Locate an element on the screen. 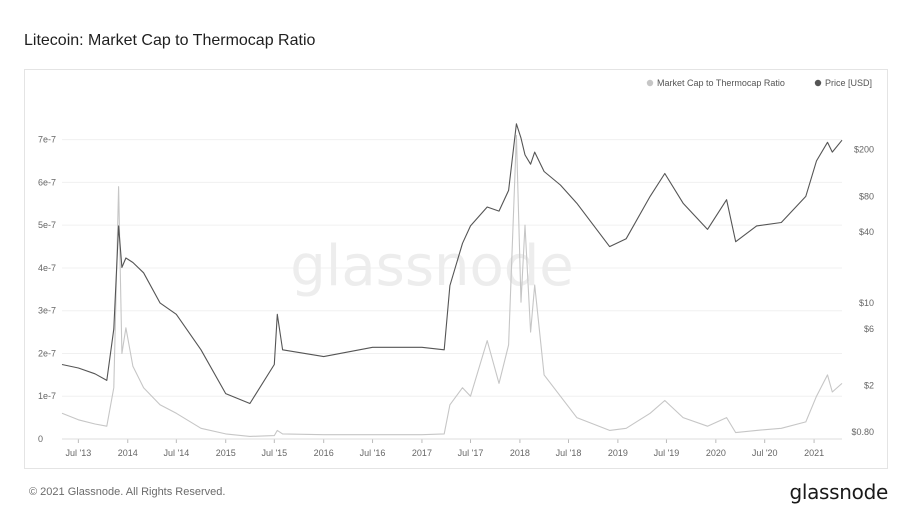 This screenshot has width=912, height=517. y-left-tick-label: 5e-7 is located at coordinates (47, 225).